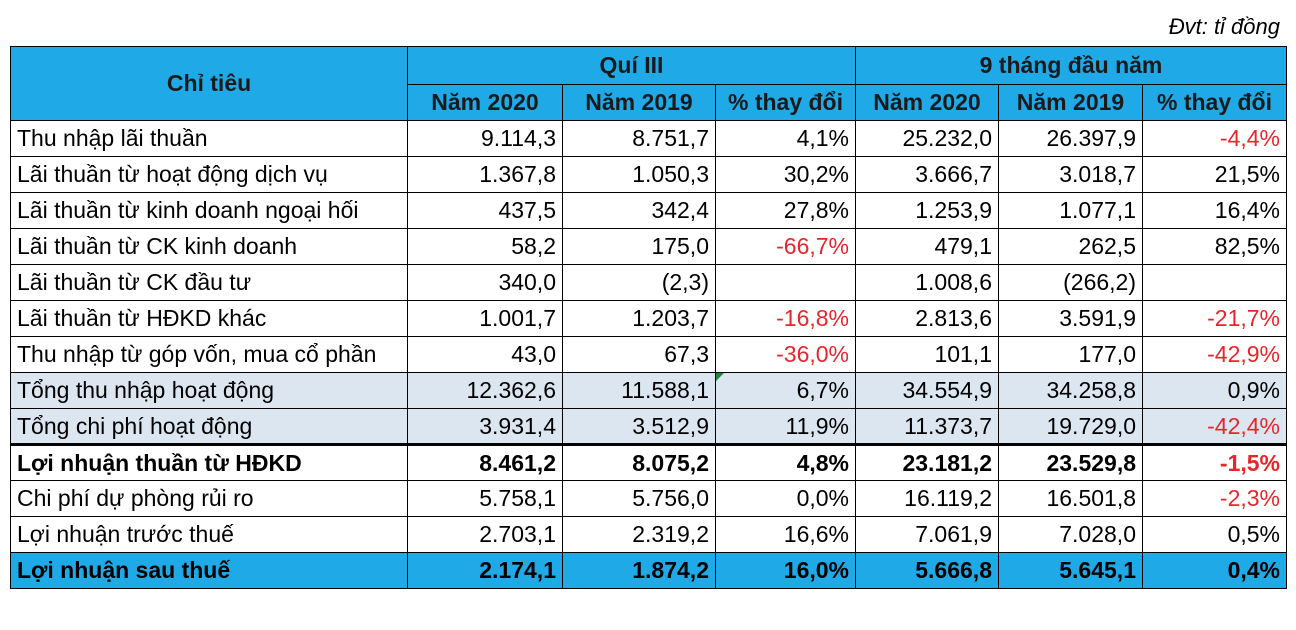 This screenshot has height=630, width=1296. Describe the element at coordinates (927, 174) in the screenshot. I see `table-cell: 3.666,7` at that location.